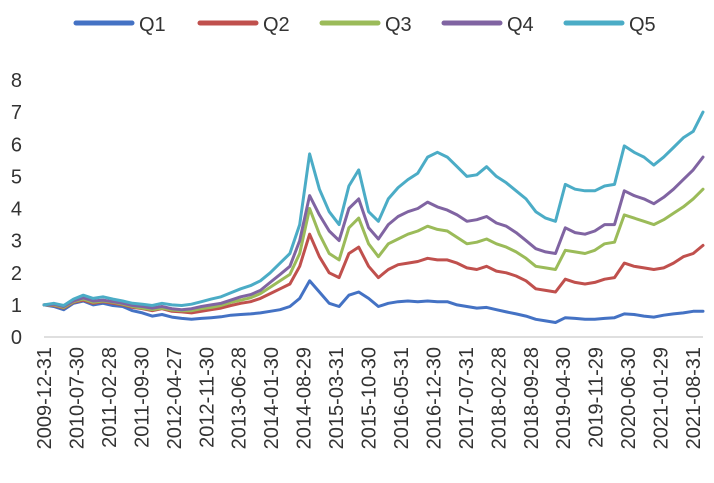 The width and height of the screenshot is (714, 483). Describe the element at coordinates (77, 398) in the screenshot. I see `x-tick-label: 2010-07-30` at that location.